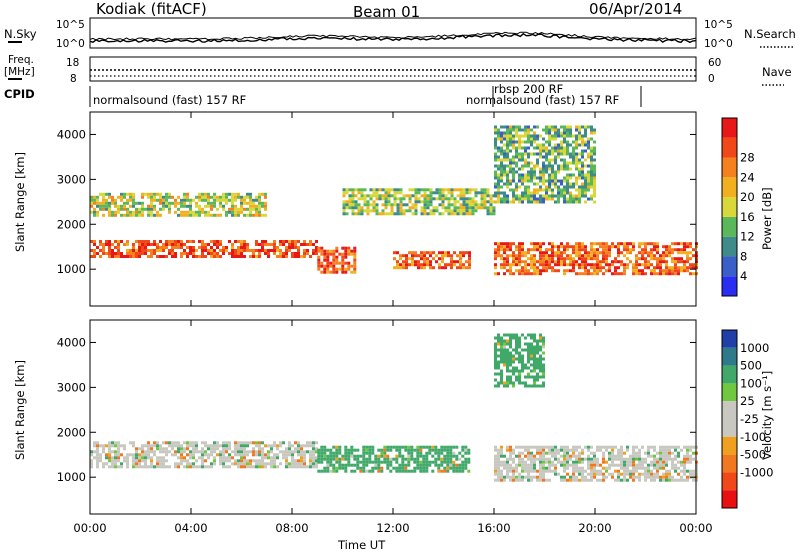 Image resolution: width=800 pixels, height=554 pixels. What do you see at coordinates (71, 432) in the screenshot?
I see `y-tick-label: 2000` at bounding box center [71, 432].